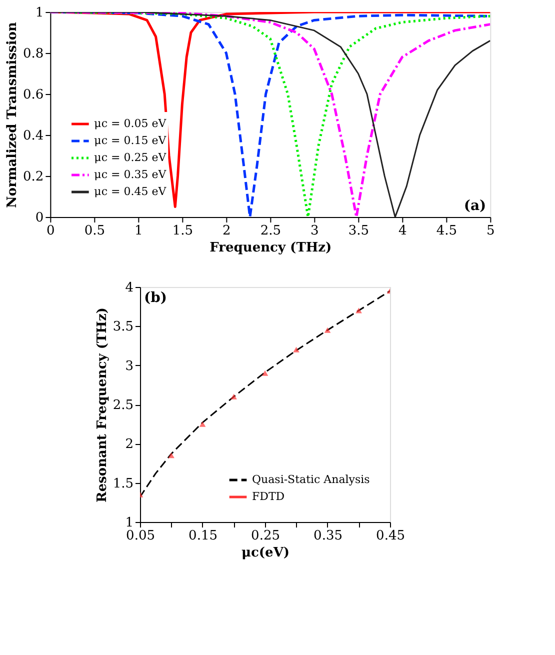 This screenshot has width=555, height=655. What do you see at coordinates (390, 536) in the screenshot?
I see `x-tick-label: 0.45` at bounding box center [390, 536].